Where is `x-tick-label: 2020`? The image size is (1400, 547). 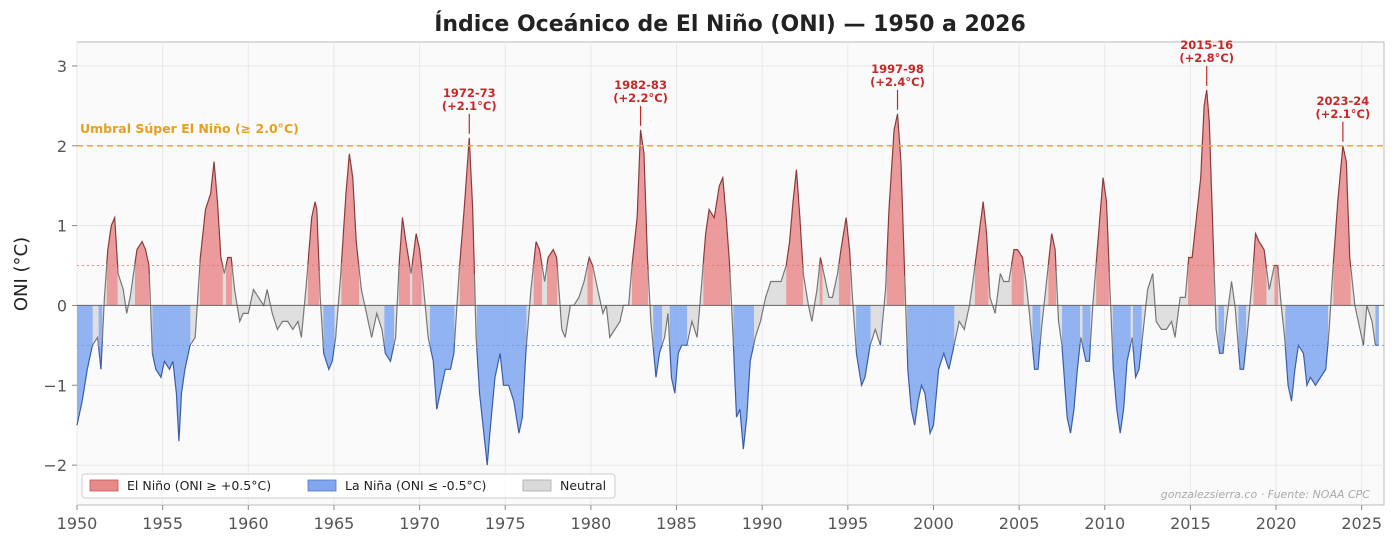 x-tick-label: 2020 is located at coordinates (1276, 523).